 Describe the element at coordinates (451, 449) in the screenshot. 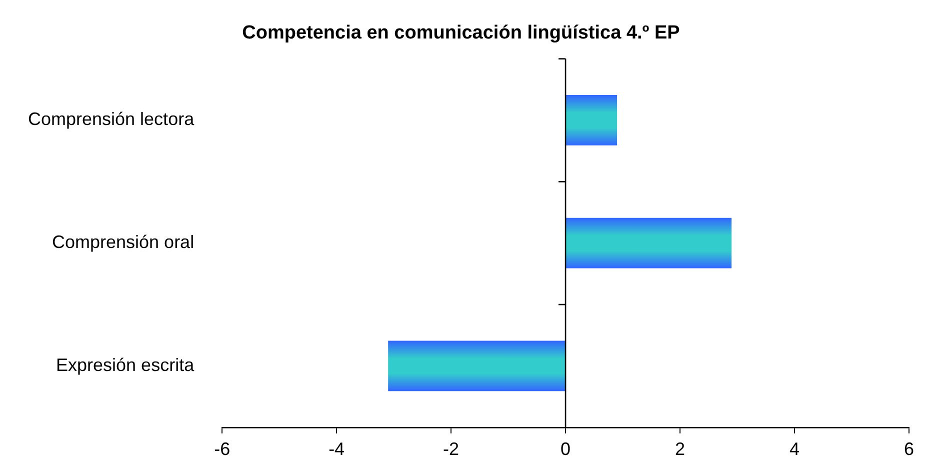

I see `x-tick-label: -2` at that location.